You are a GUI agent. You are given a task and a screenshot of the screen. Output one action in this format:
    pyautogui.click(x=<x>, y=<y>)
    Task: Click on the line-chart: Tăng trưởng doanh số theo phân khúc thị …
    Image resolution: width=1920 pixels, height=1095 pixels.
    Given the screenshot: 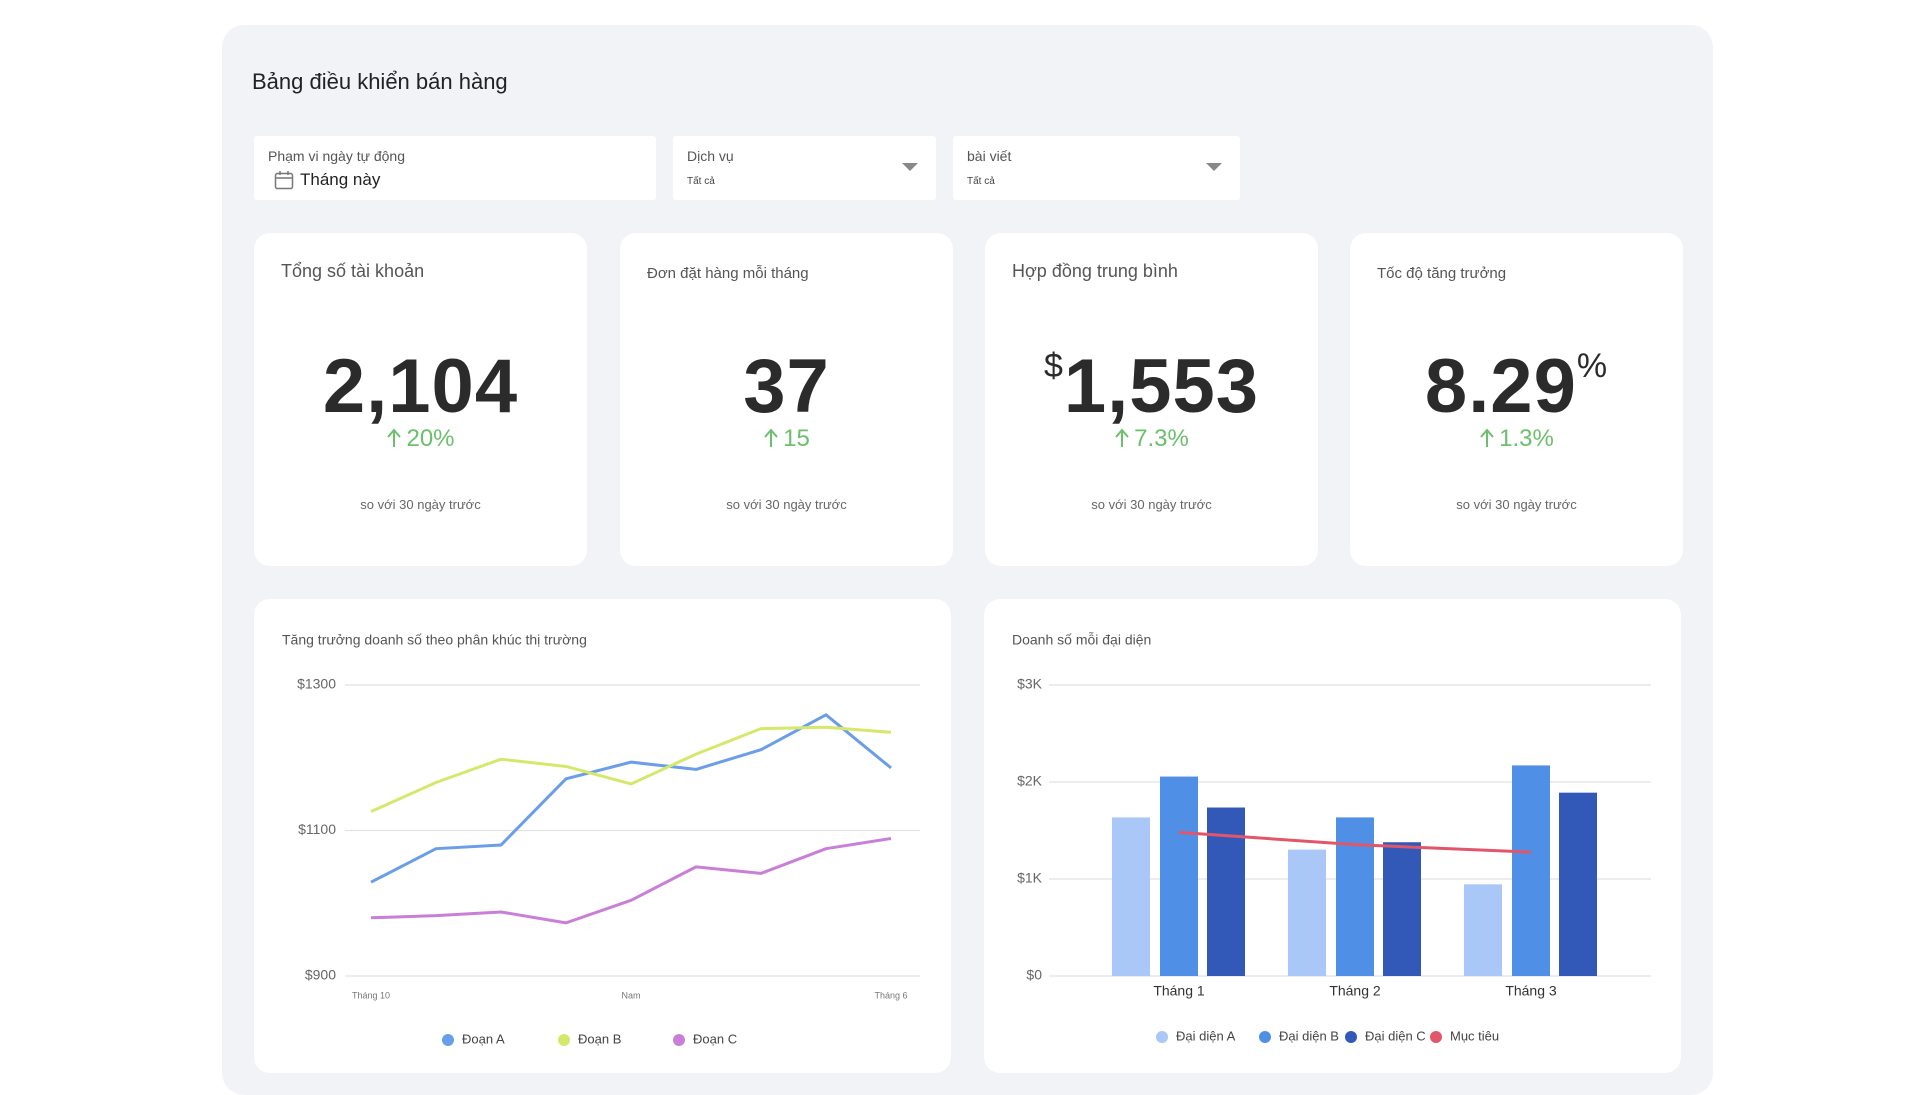 What is the action you would take?
    pyautogui.click(x=601, y=839)
    